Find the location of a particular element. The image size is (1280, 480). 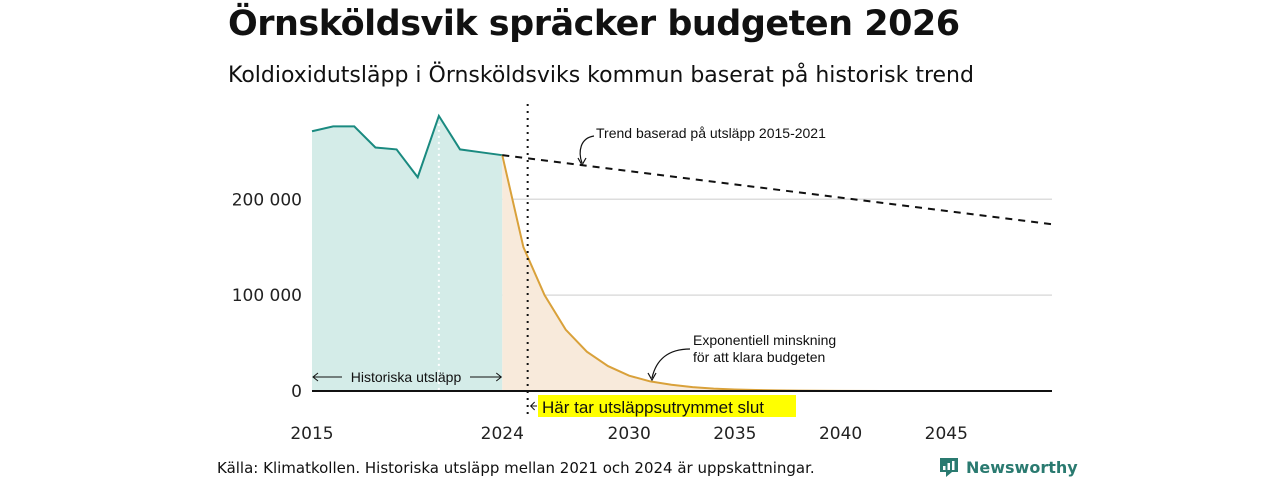

historical-range-right-arrowhead is located at coordinates (499, 377).